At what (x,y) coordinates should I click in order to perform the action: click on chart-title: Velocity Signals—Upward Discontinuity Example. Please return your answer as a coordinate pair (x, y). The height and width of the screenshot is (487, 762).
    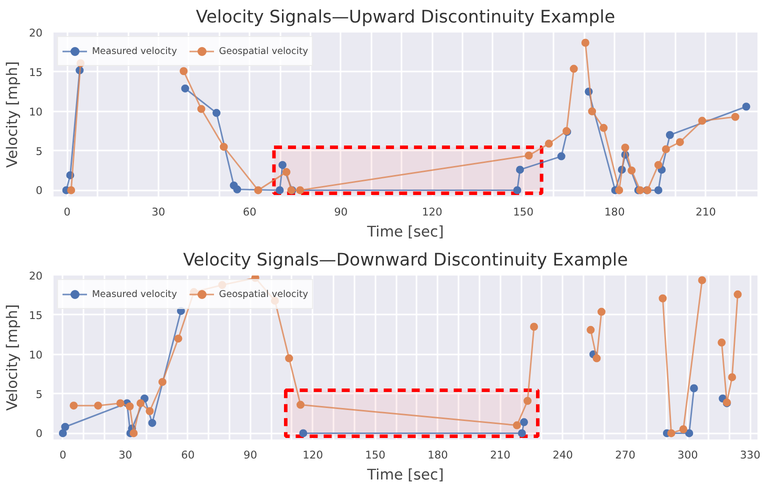
    Looking at the image, I should click on (406, 18).